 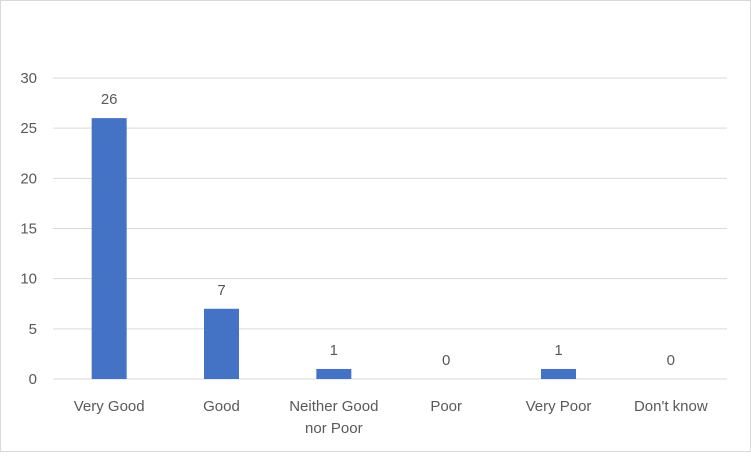 I want to click on x-tick-label-line: Poor, so click(x=446, y=406).